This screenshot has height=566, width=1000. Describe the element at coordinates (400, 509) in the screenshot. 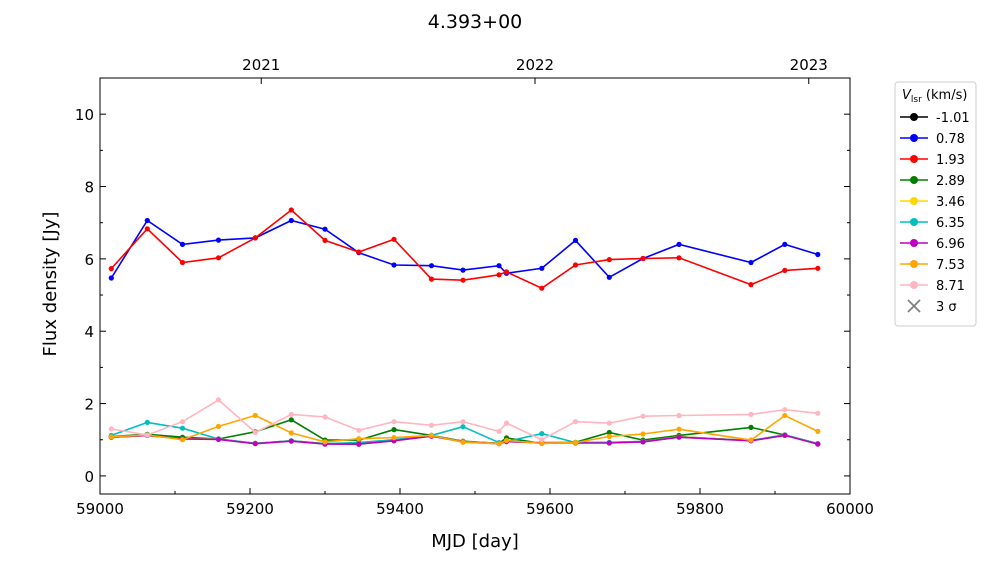

I see `x-tick-label: 59400` at that location.